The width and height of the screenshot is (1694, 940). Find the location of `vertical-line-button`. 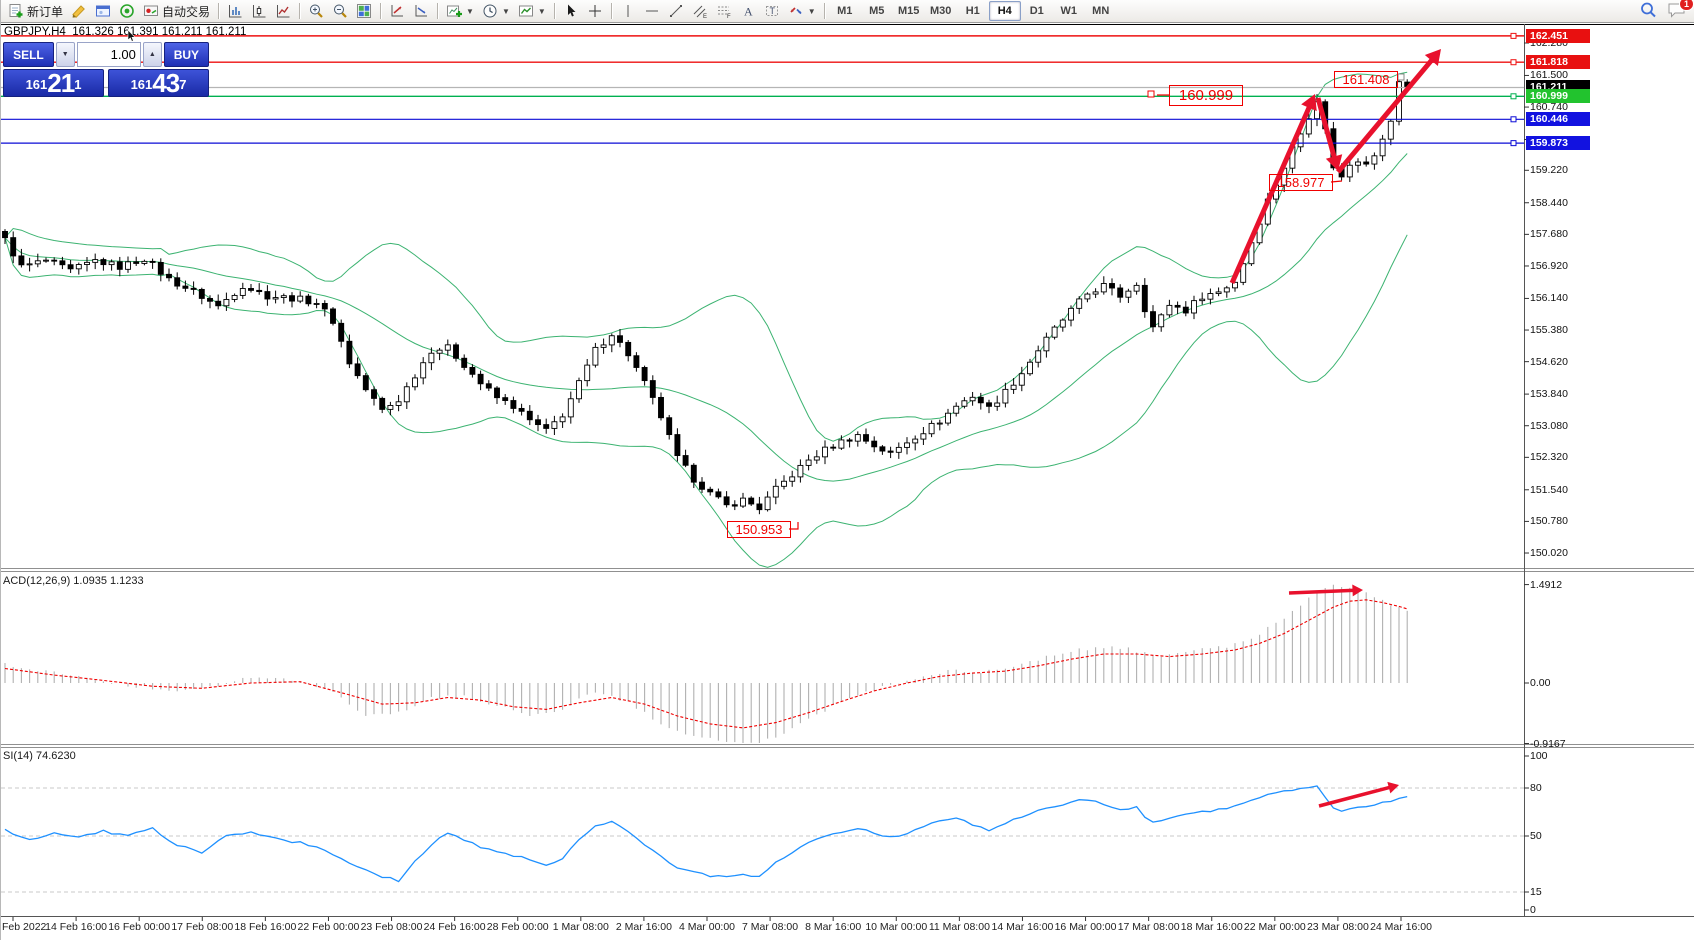

vertical-line-button is located at coordinates (628, 11).